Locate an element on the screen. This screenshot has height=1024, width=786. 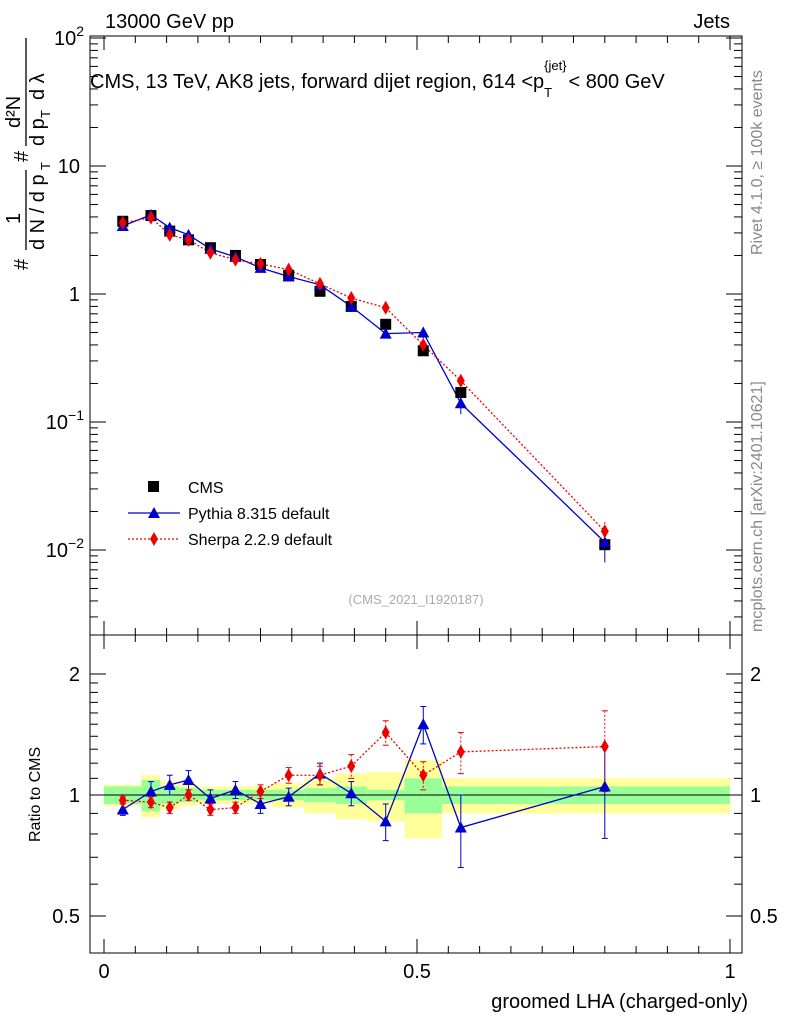
ratio-y-tick-label-right: 1 is located at coordinates (755, 796).